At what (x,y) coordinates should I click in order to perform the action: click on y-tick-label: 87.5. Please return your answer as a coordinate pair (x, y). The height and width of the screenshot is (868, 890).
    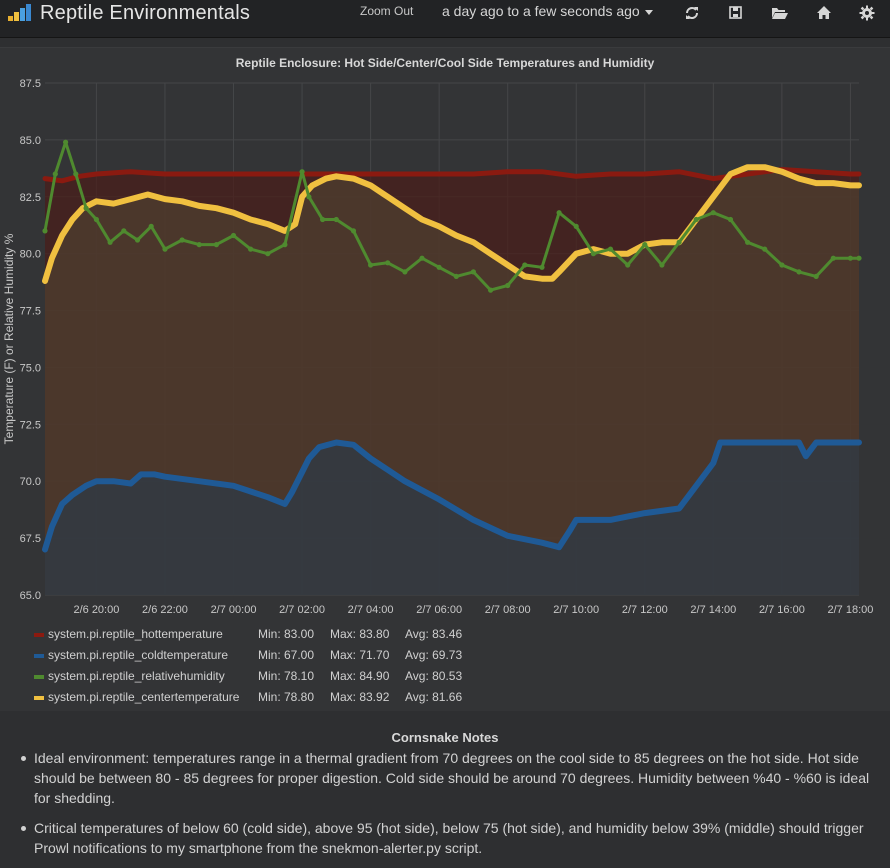
    Looking at the image, I should click on (30, 84).